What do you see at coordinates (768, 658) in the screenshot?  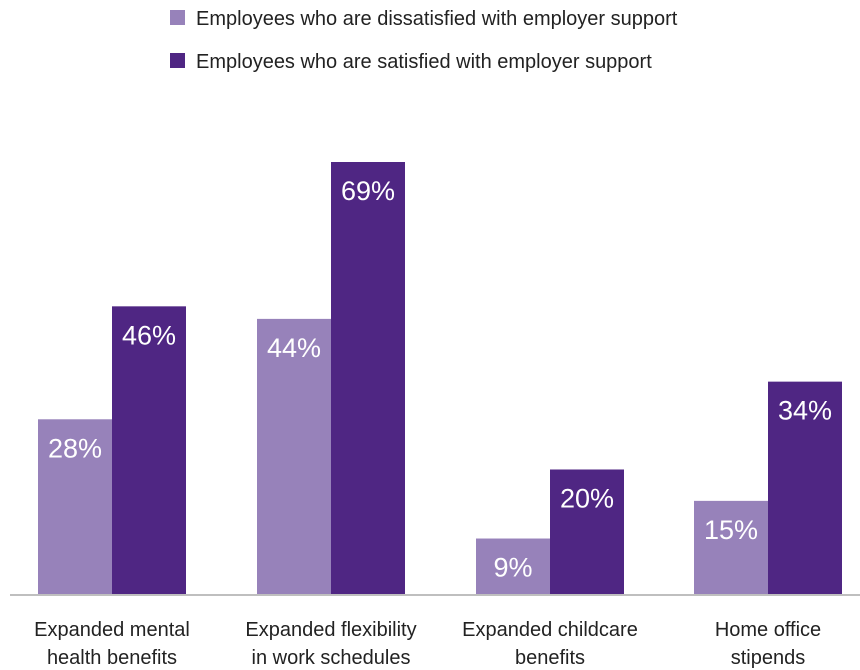 I see `category-label-4-line-2: stipends` at bounding box center [768, 658].